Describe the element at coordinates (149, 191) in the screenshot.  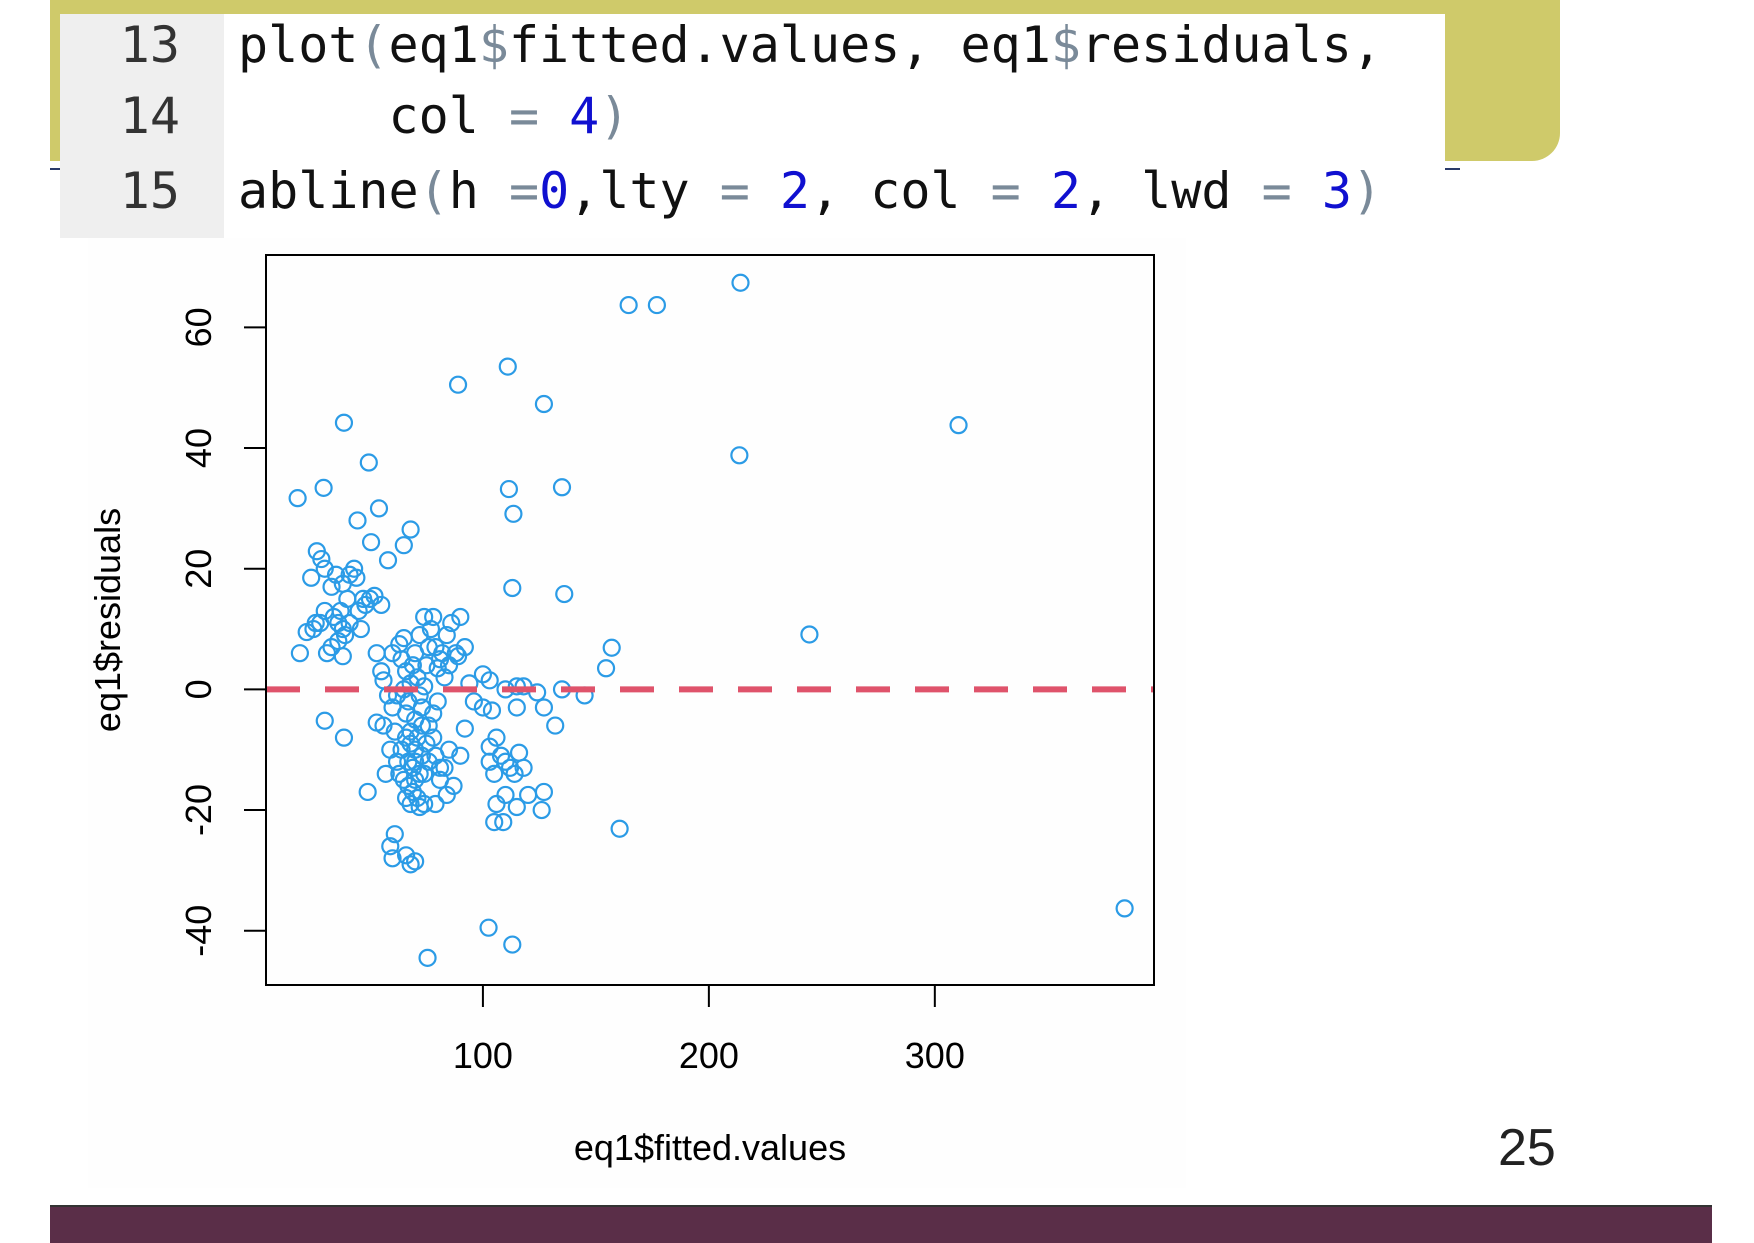
I see `line-number: 15` at that location.